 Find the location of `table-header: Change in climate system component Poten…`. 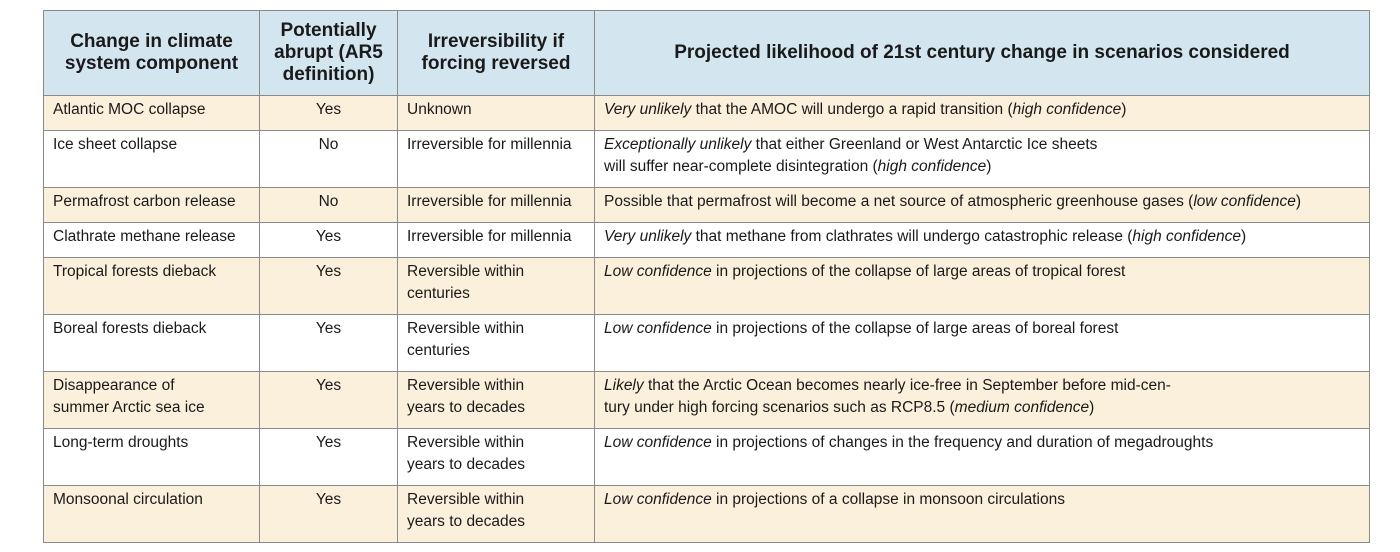

table-header: Change in climate system component Poten… is located at coordinates (706, 53).